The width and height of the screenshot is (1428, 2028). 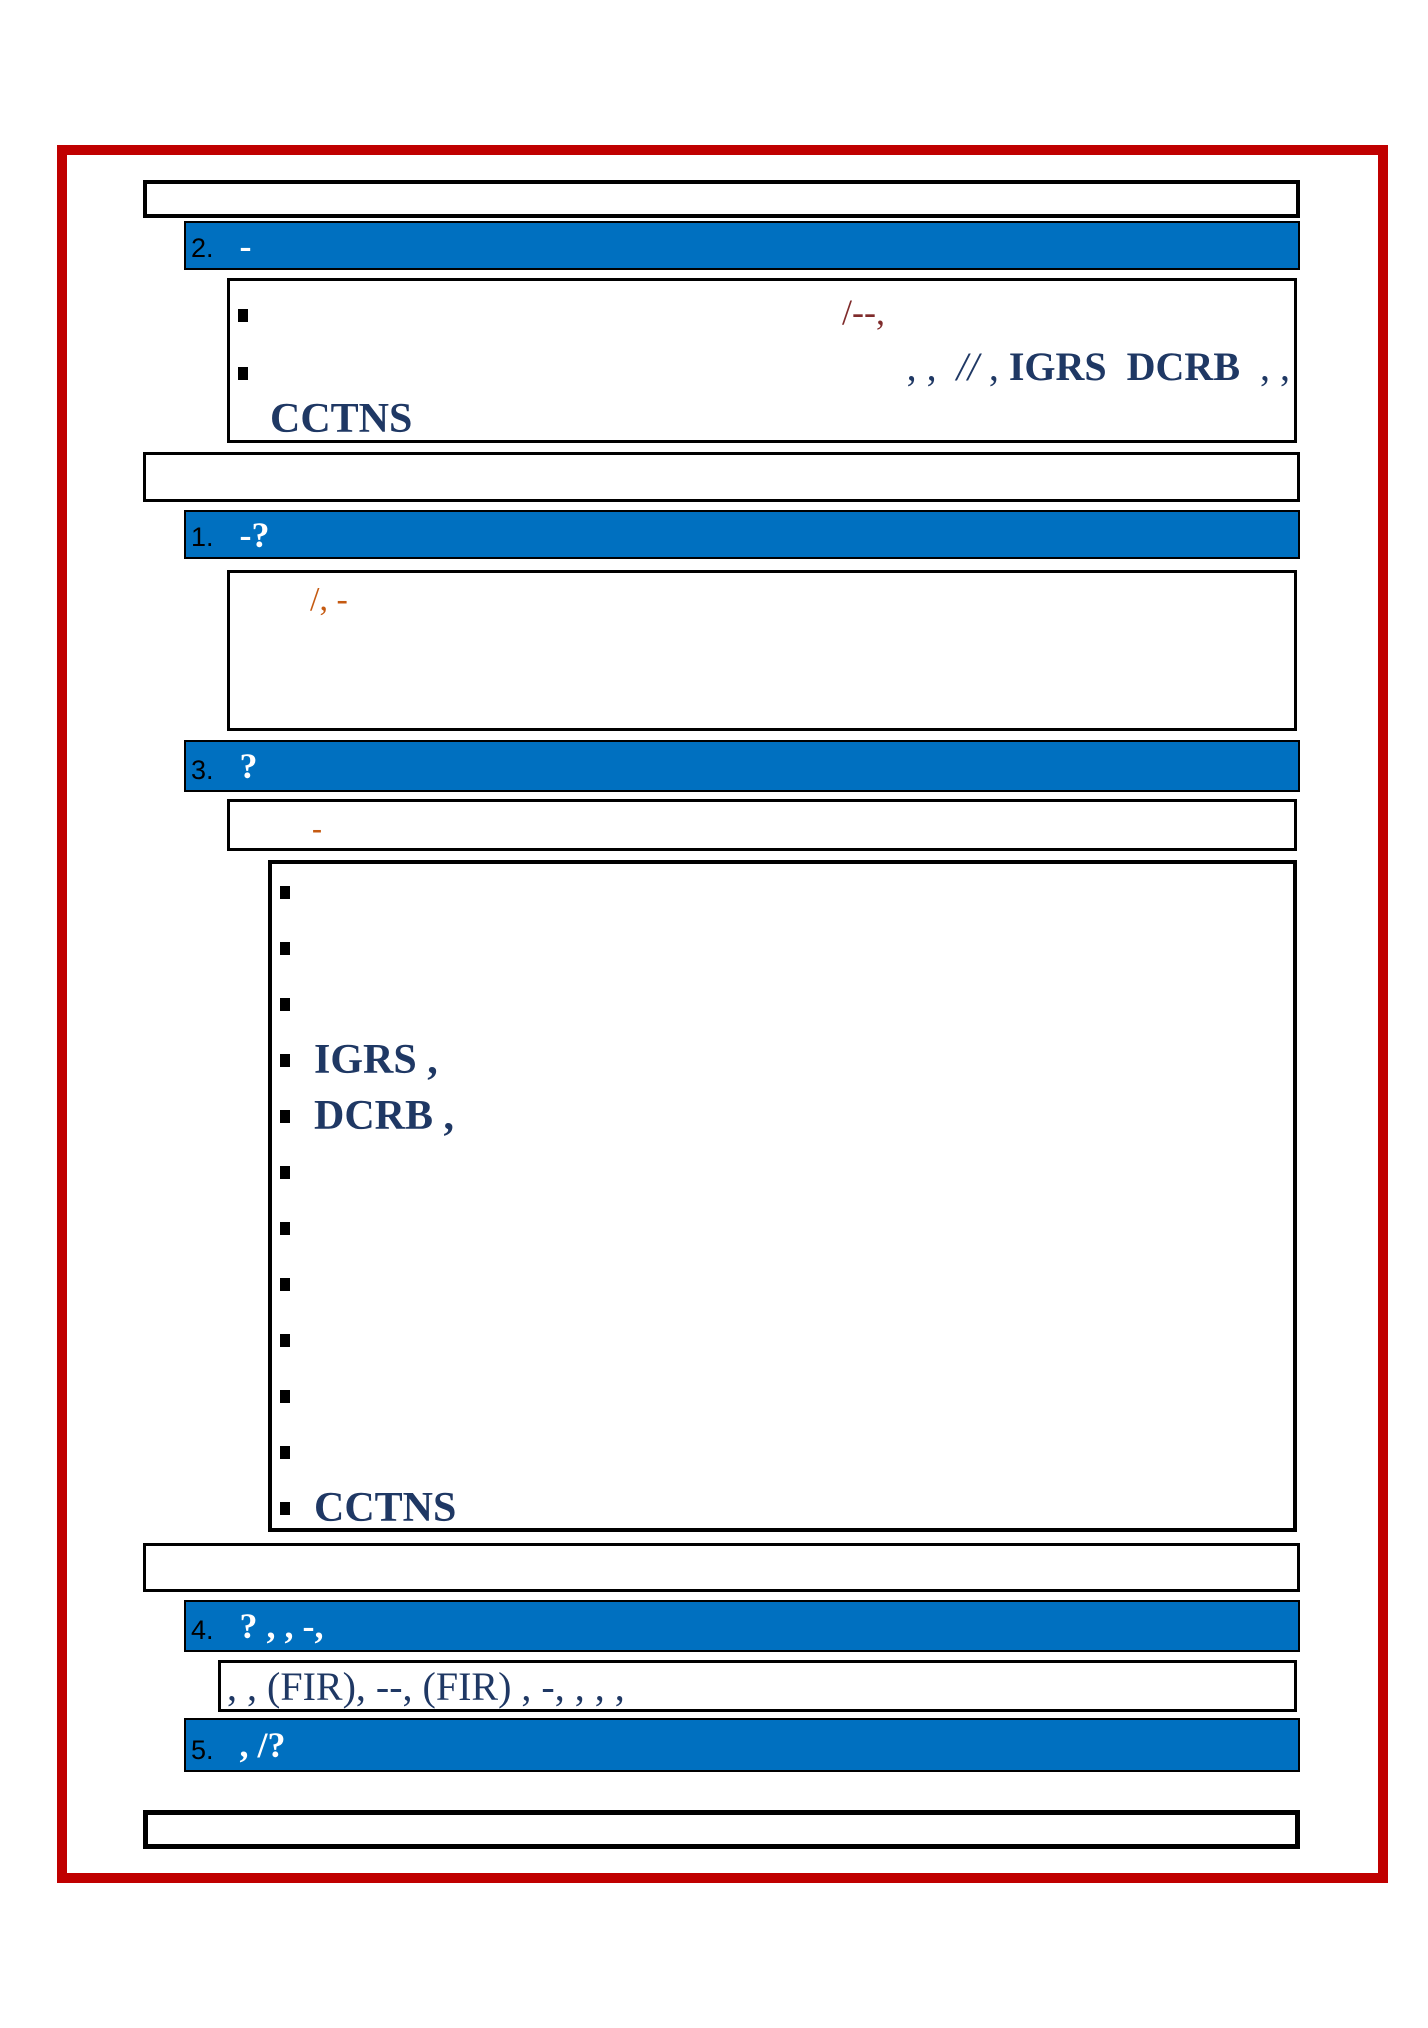 I want to click on question-1-number: 1., so click(x=202, y=537).